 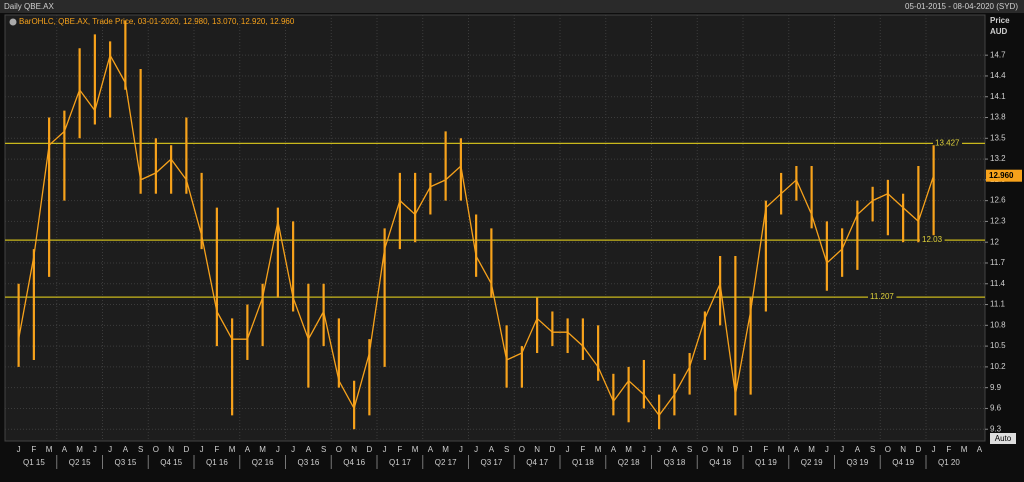 I want to click on quarter-label: Q4 19, so click(x=903, y=462).